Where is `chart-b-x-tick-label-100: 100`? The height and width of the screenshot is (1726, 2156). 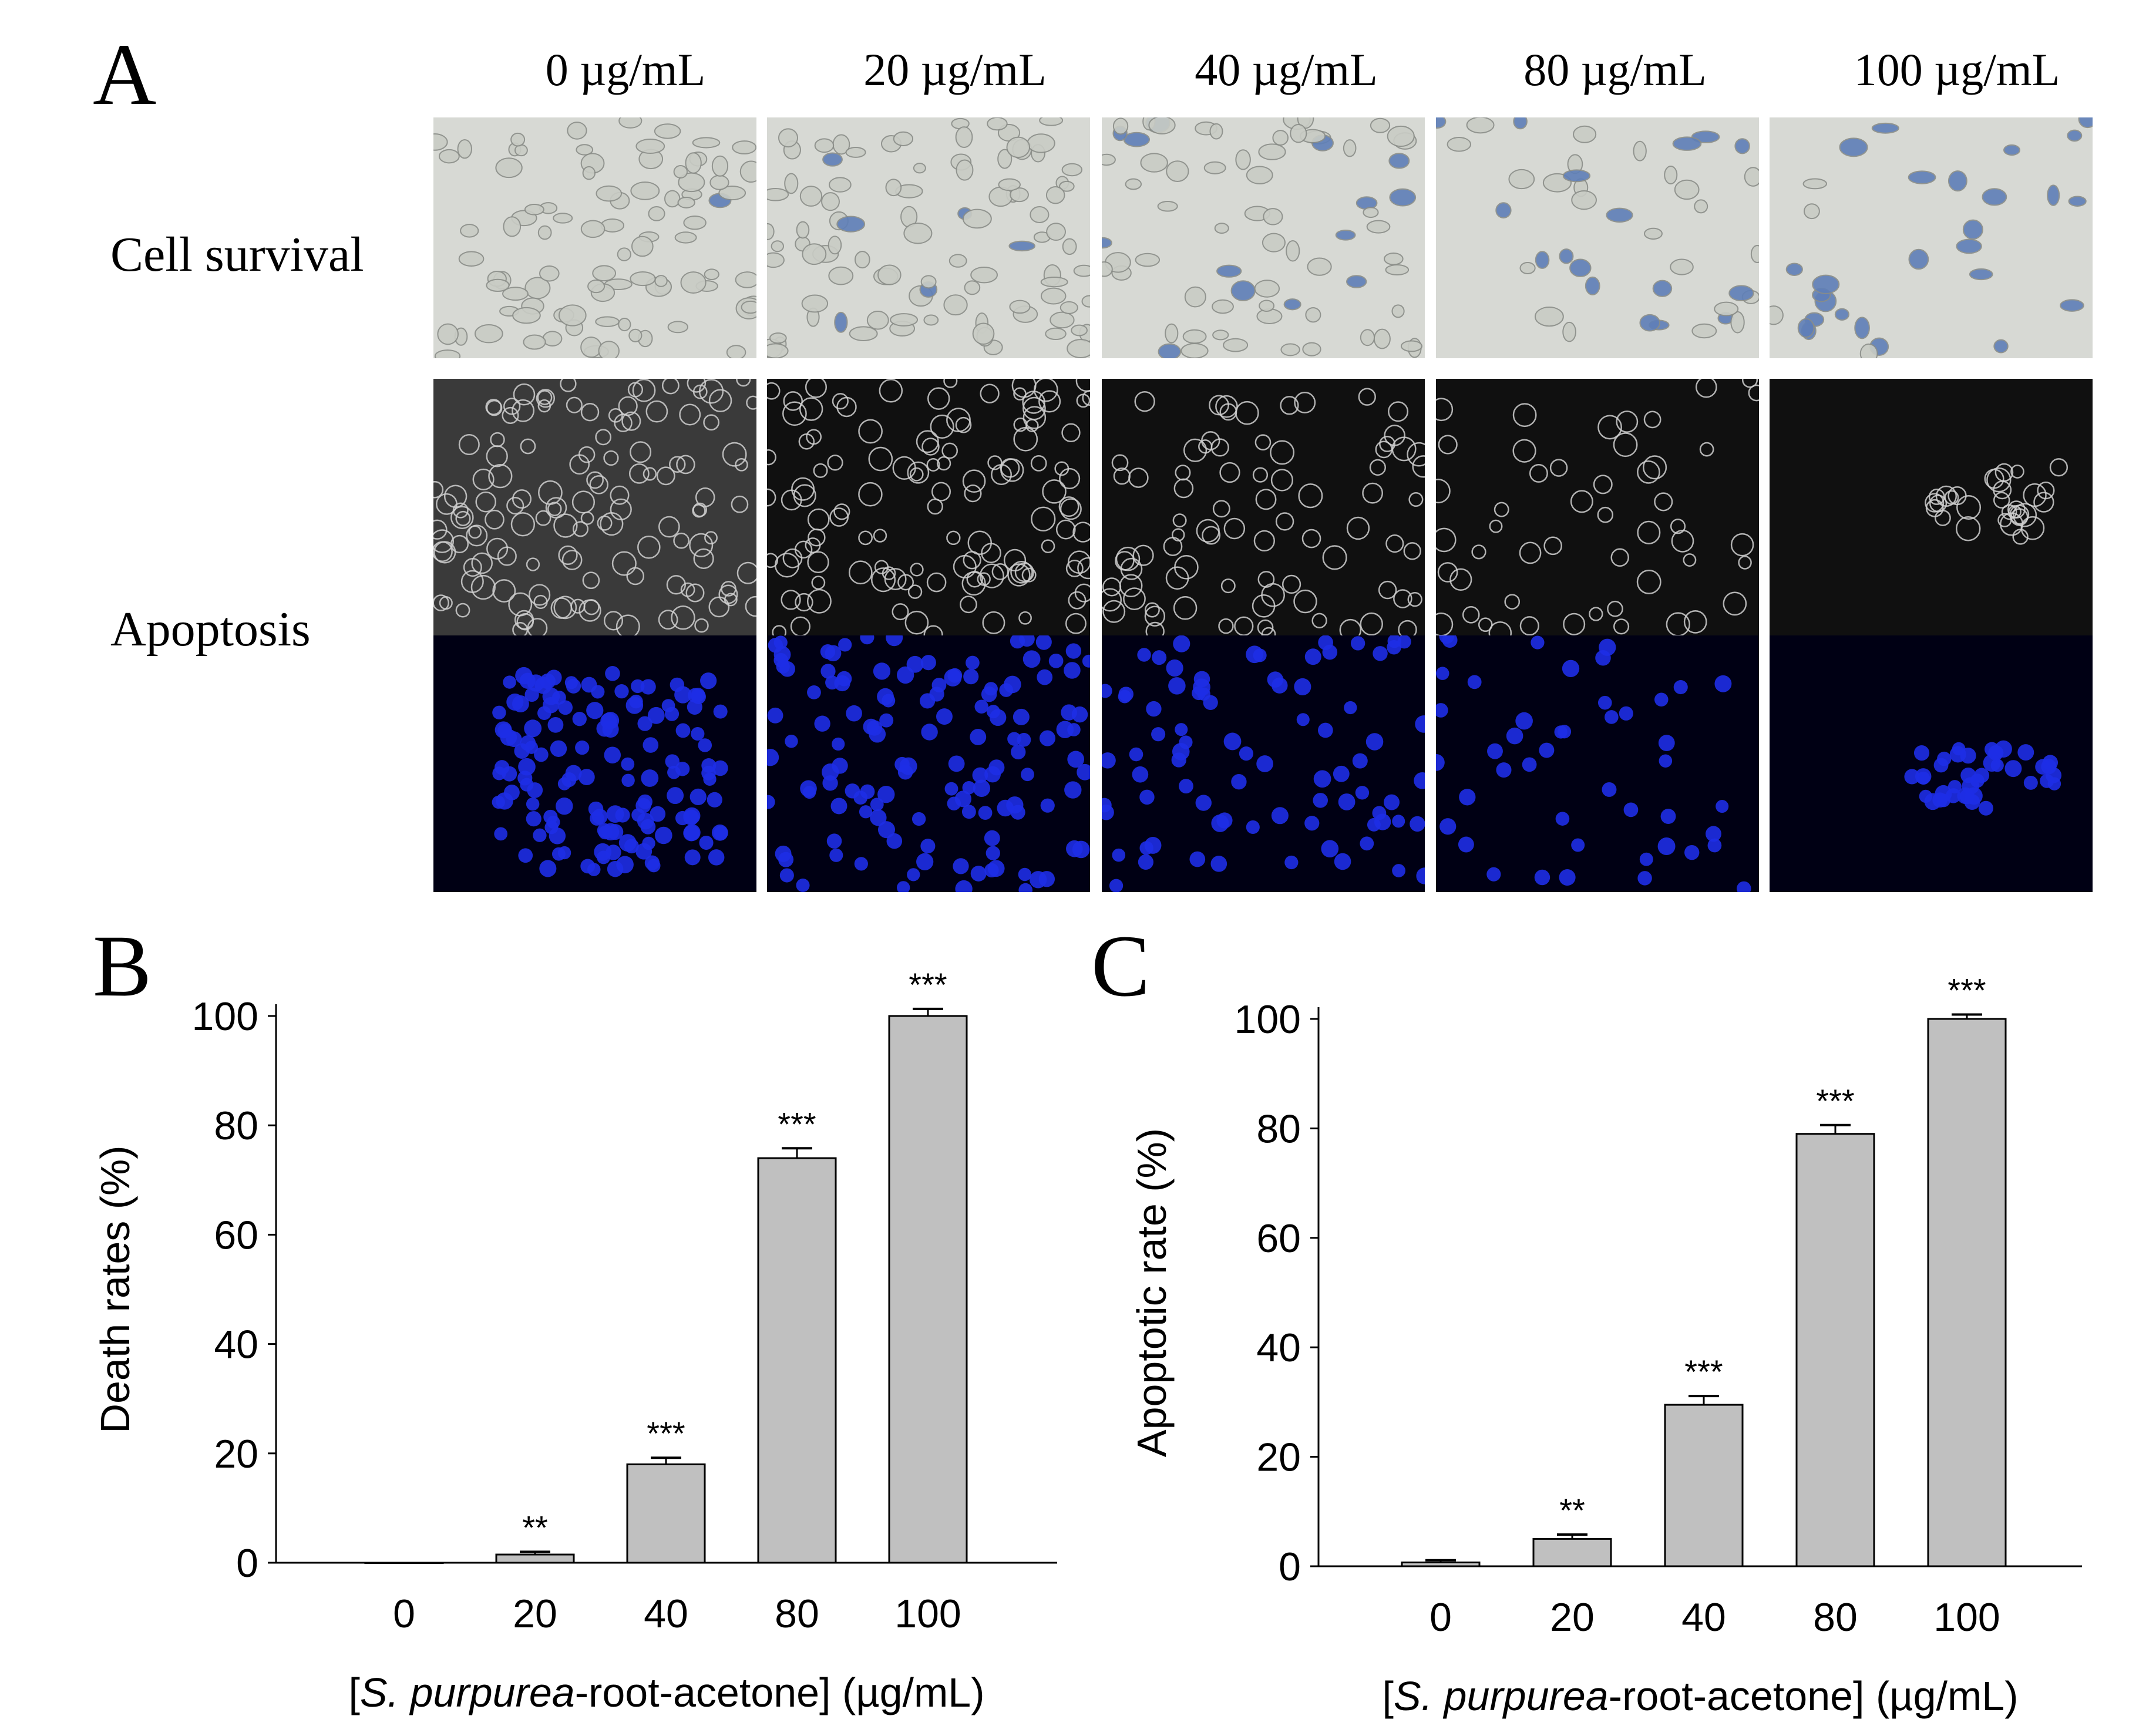
chart-b-x-tick-label-100: 100 is located at coordinates (927, 1614).